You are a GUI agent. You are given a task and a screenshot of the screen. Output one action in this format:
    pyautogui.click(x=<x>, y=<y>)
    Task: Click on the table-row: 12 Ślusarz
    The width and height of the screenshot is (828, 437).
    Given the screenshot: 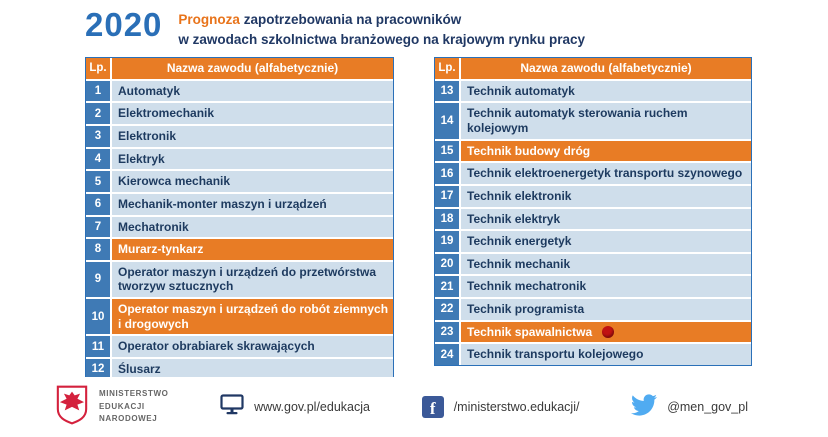 What is the action you would take?
    pyautogui.click(x=239, y=369)
    